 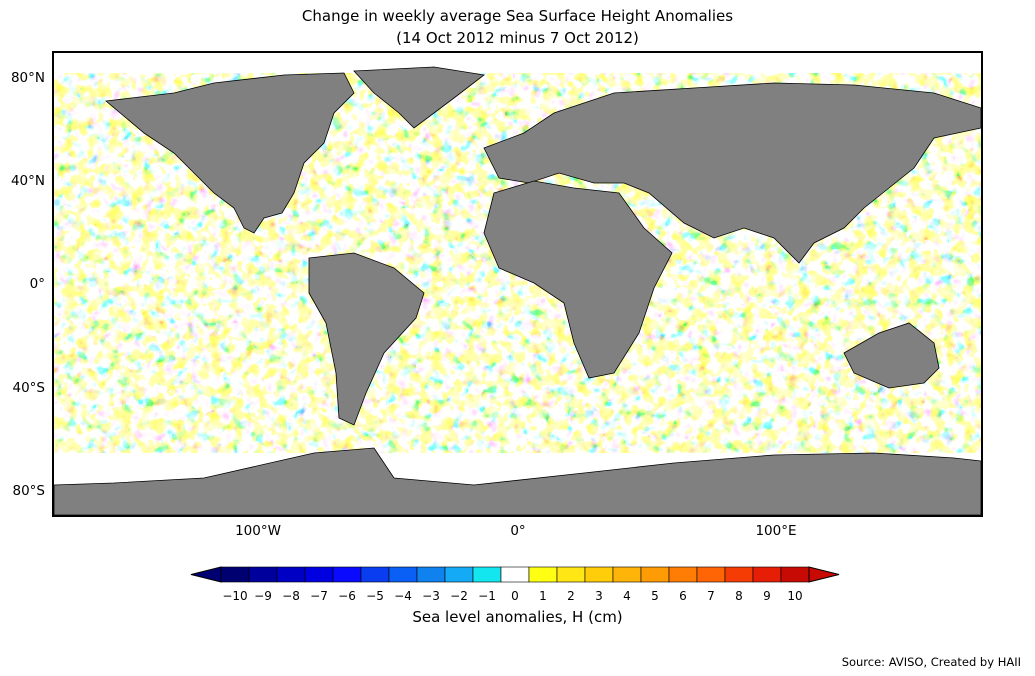 What do you see at coordinates (37, 284) in the screenshot?
I see `lat-label-equator: 0°` at bounding box center [37, 284].